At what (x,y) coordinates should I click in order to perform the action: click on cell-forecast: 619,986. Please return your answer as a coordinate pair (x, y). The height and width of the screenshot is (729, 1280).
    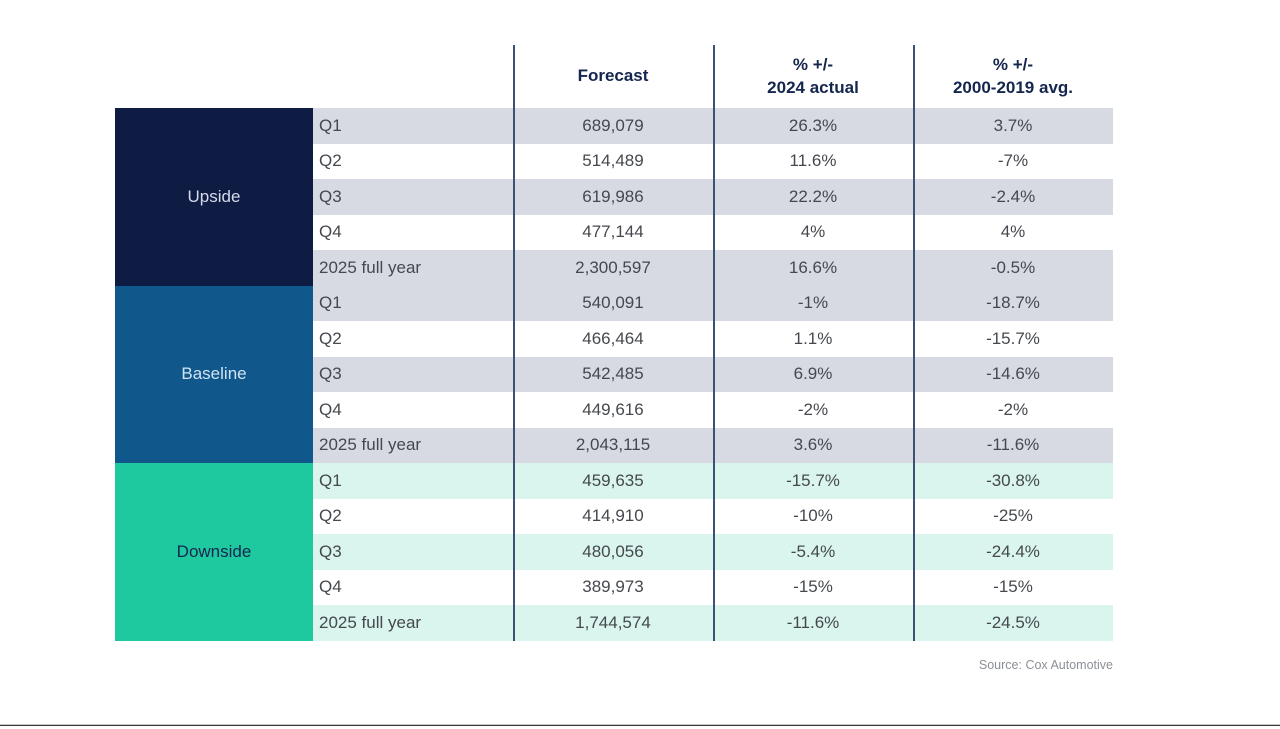
    Looking at the image, I should click on (613, 196).